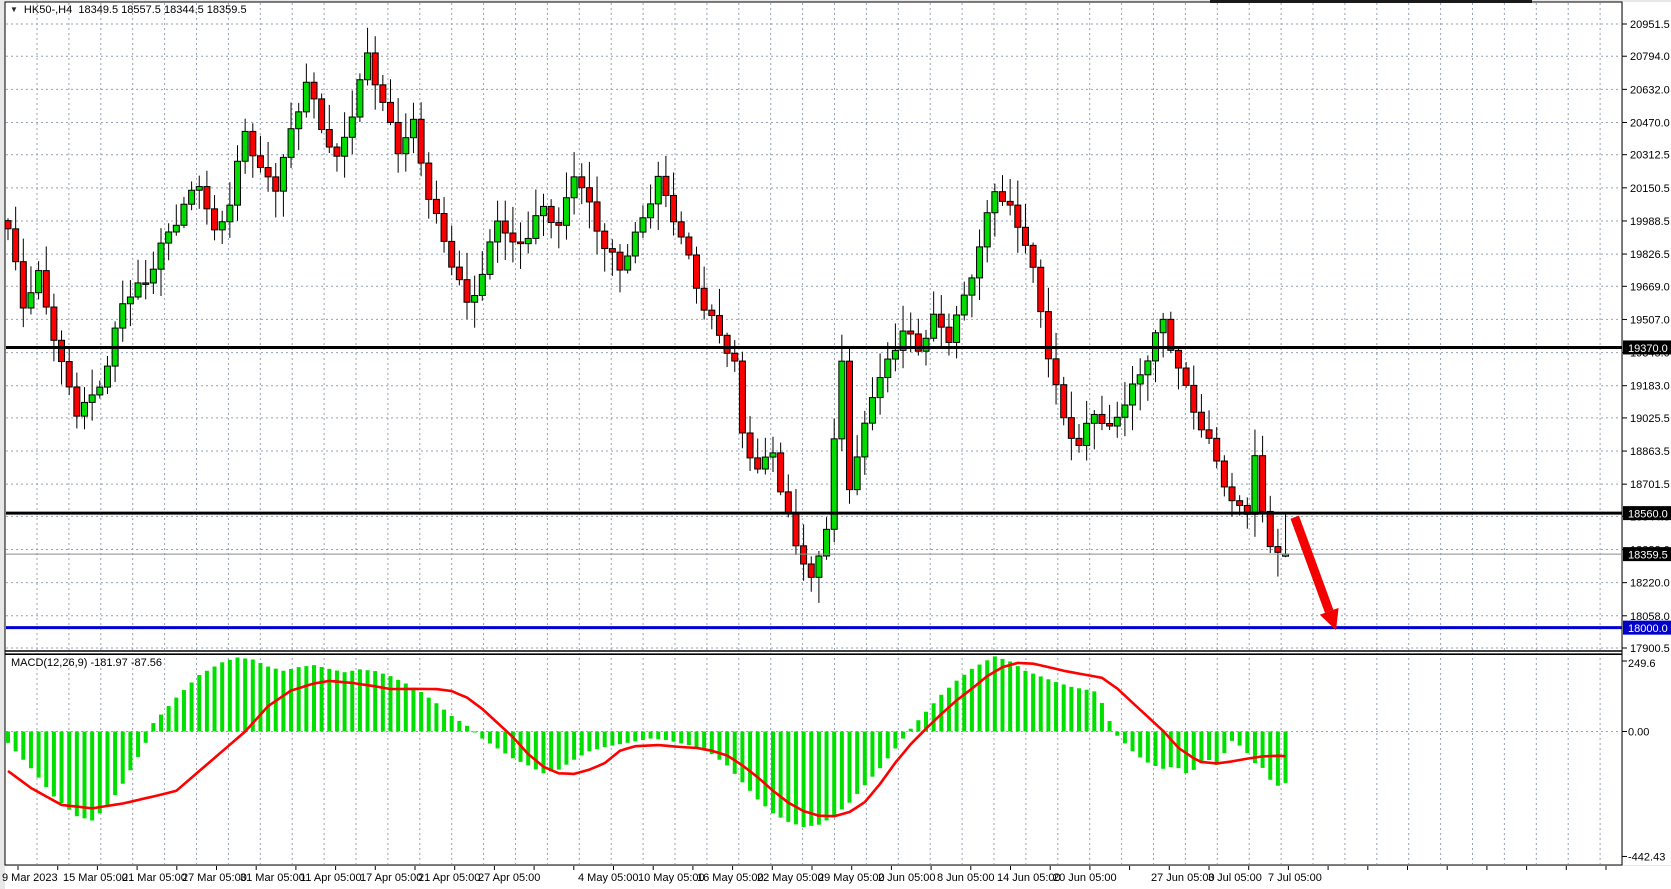 This screenshot has width=1671, height=889. Describe the element at coordinates (1650, 617) in the screenshot. I see `price-tick-label: 18058.0` at that location.